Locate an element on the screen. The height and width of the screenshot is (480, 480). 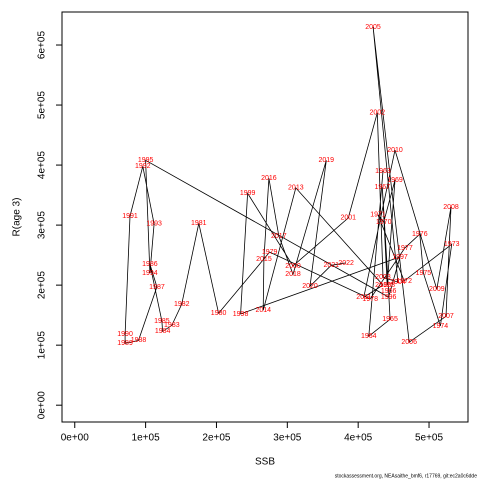
y-axis-label: R(age 3) is located at coordinates (17, 217).